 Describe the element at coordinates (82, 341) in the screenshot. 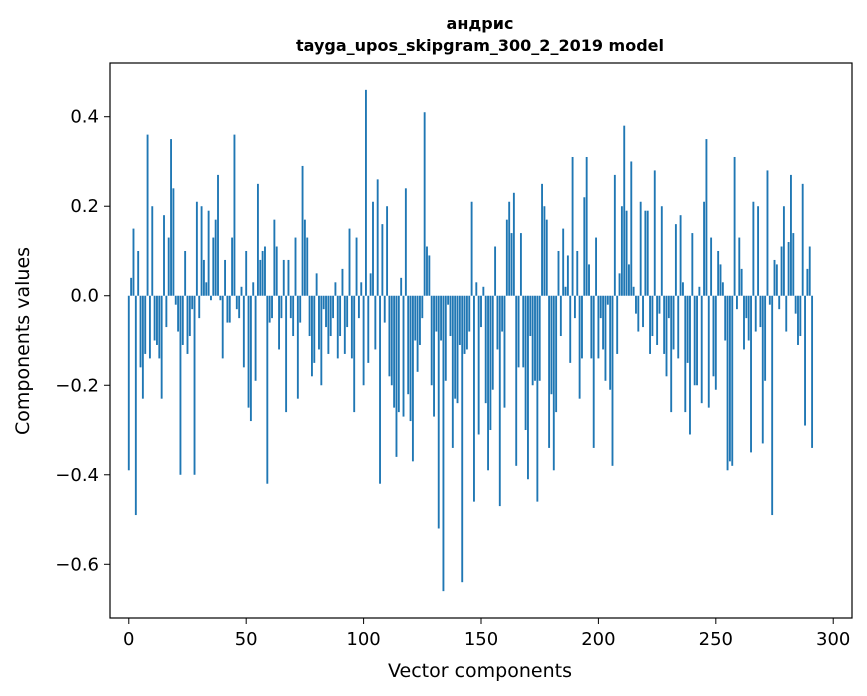

I see `y-axis-ticks: 0.4 0.2 0.0 −0.2 −0.4 −0.6` at that location.